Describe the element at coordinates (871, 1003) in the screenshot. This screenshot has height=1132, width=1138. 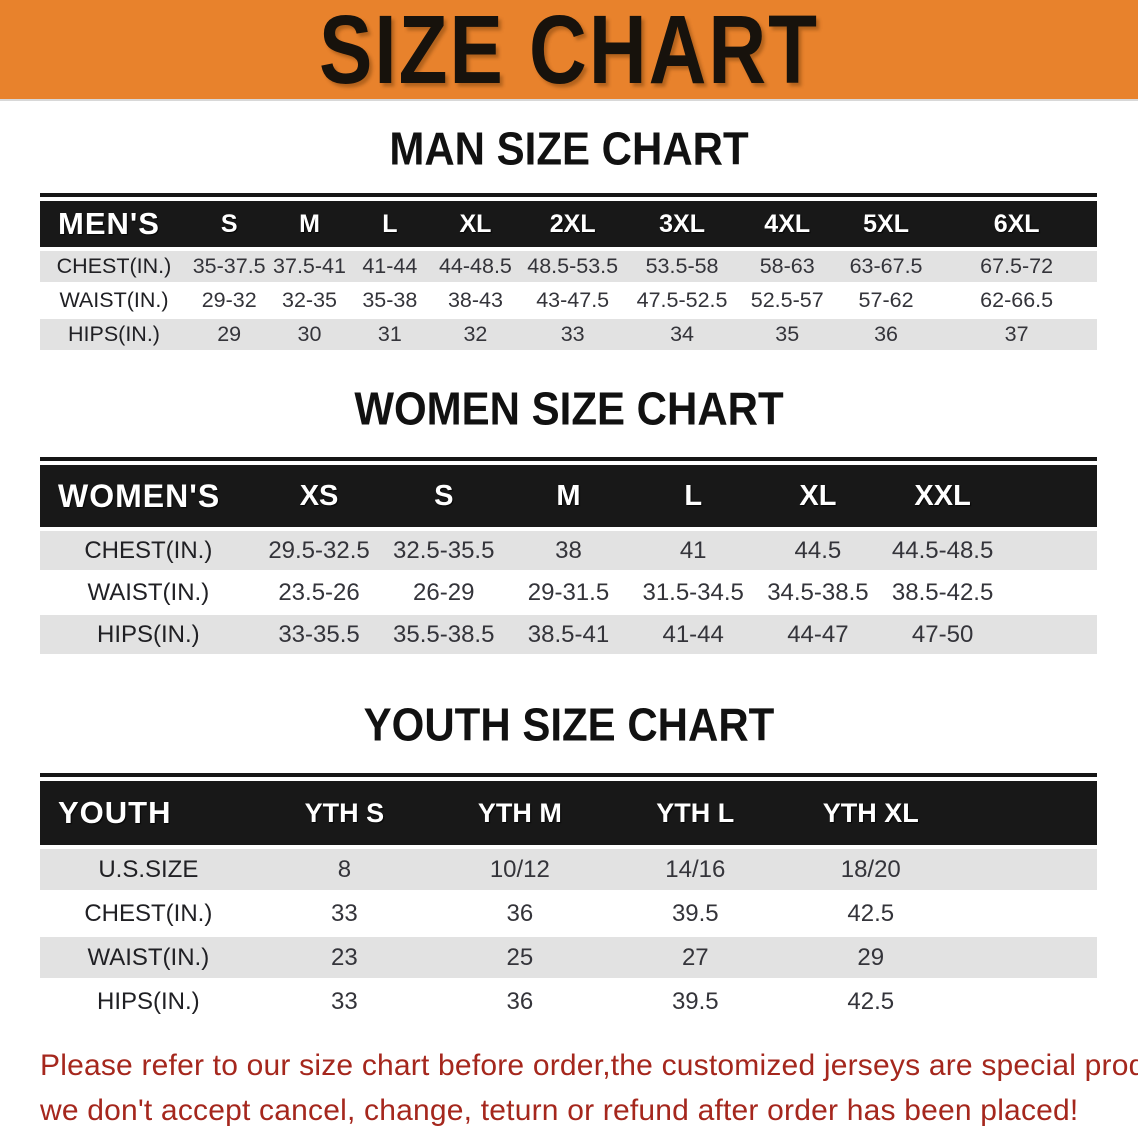
I see `size-value: 42.5` at that location.